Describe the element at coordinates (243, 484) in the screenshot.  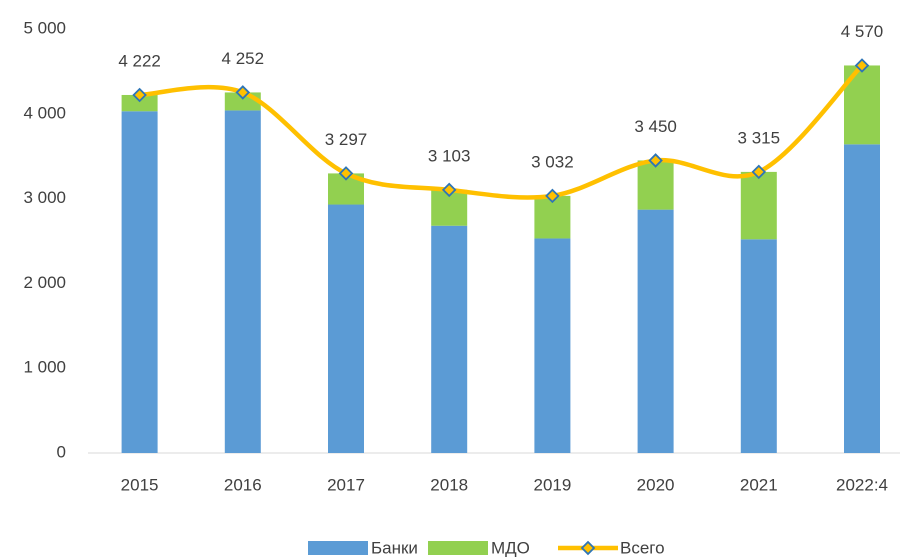
I see `x-tick-label: 2016` at that location.